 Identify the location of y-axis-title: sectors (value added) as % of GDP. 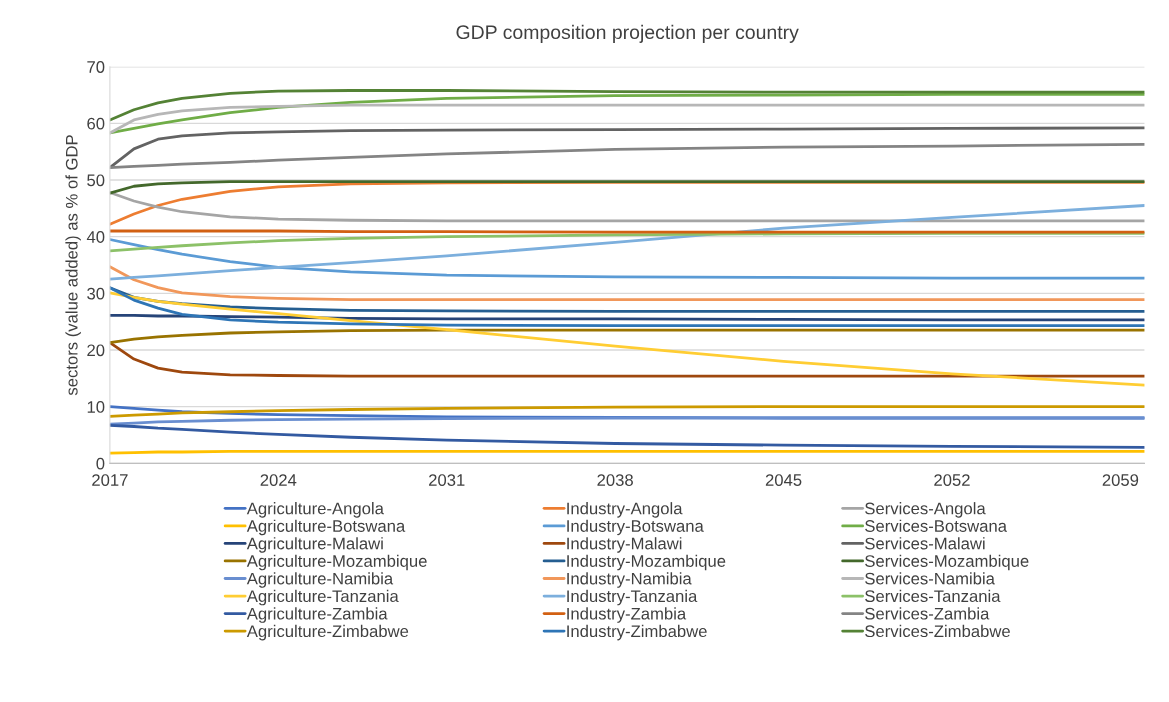
(73, 265).